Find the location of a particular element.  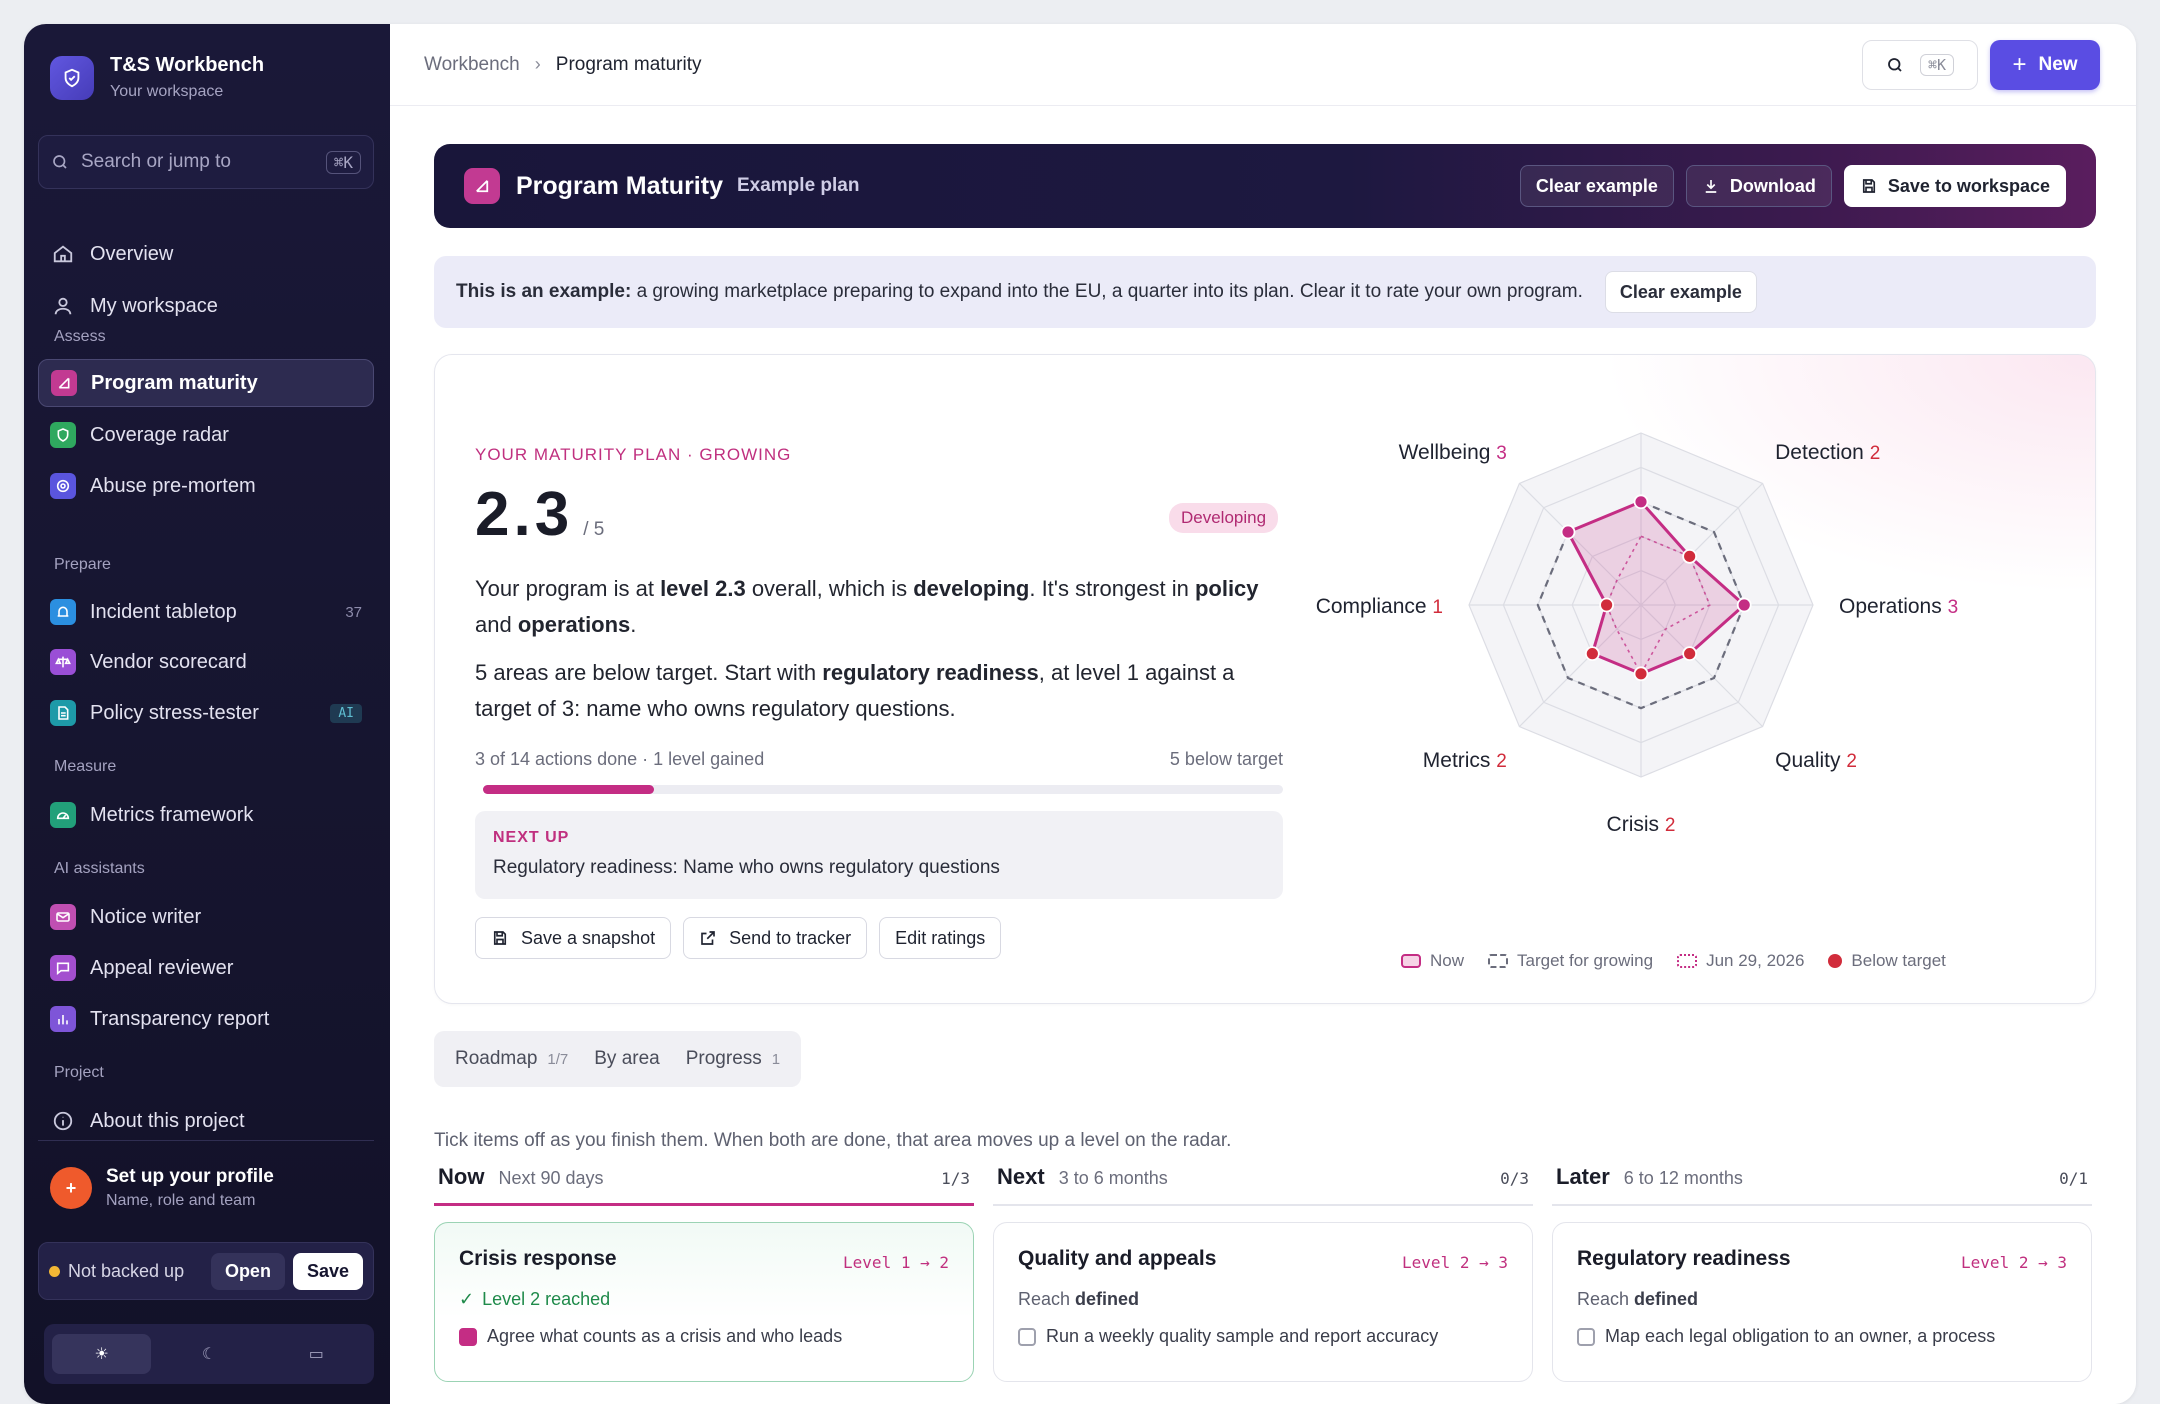

sidebar-search-input: Search or jump to ⌘K is located at coordinates (206, 162).